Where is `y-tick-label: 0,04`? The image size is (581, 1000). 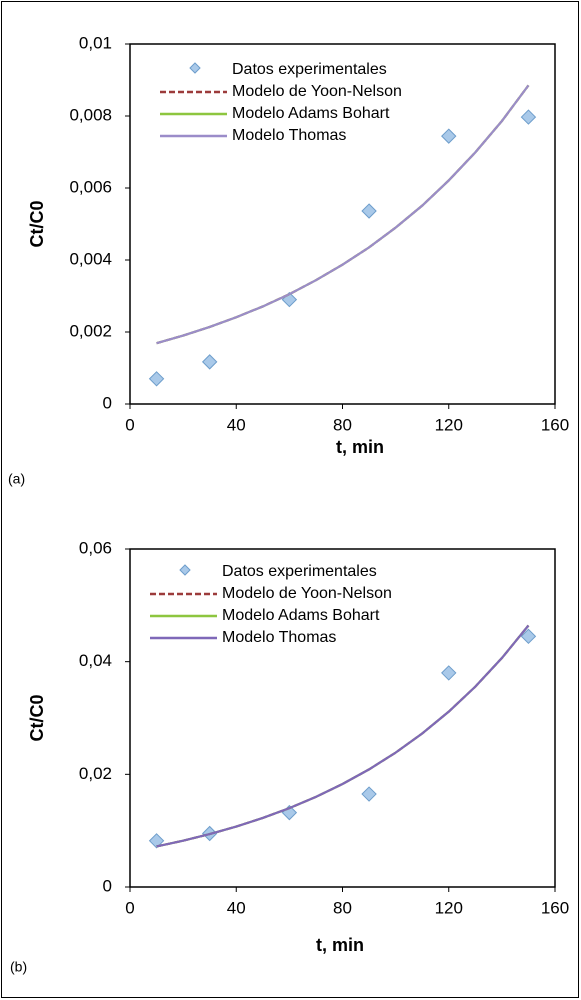
y-tick-label: 0,04 is located at coordinates (95, 660).